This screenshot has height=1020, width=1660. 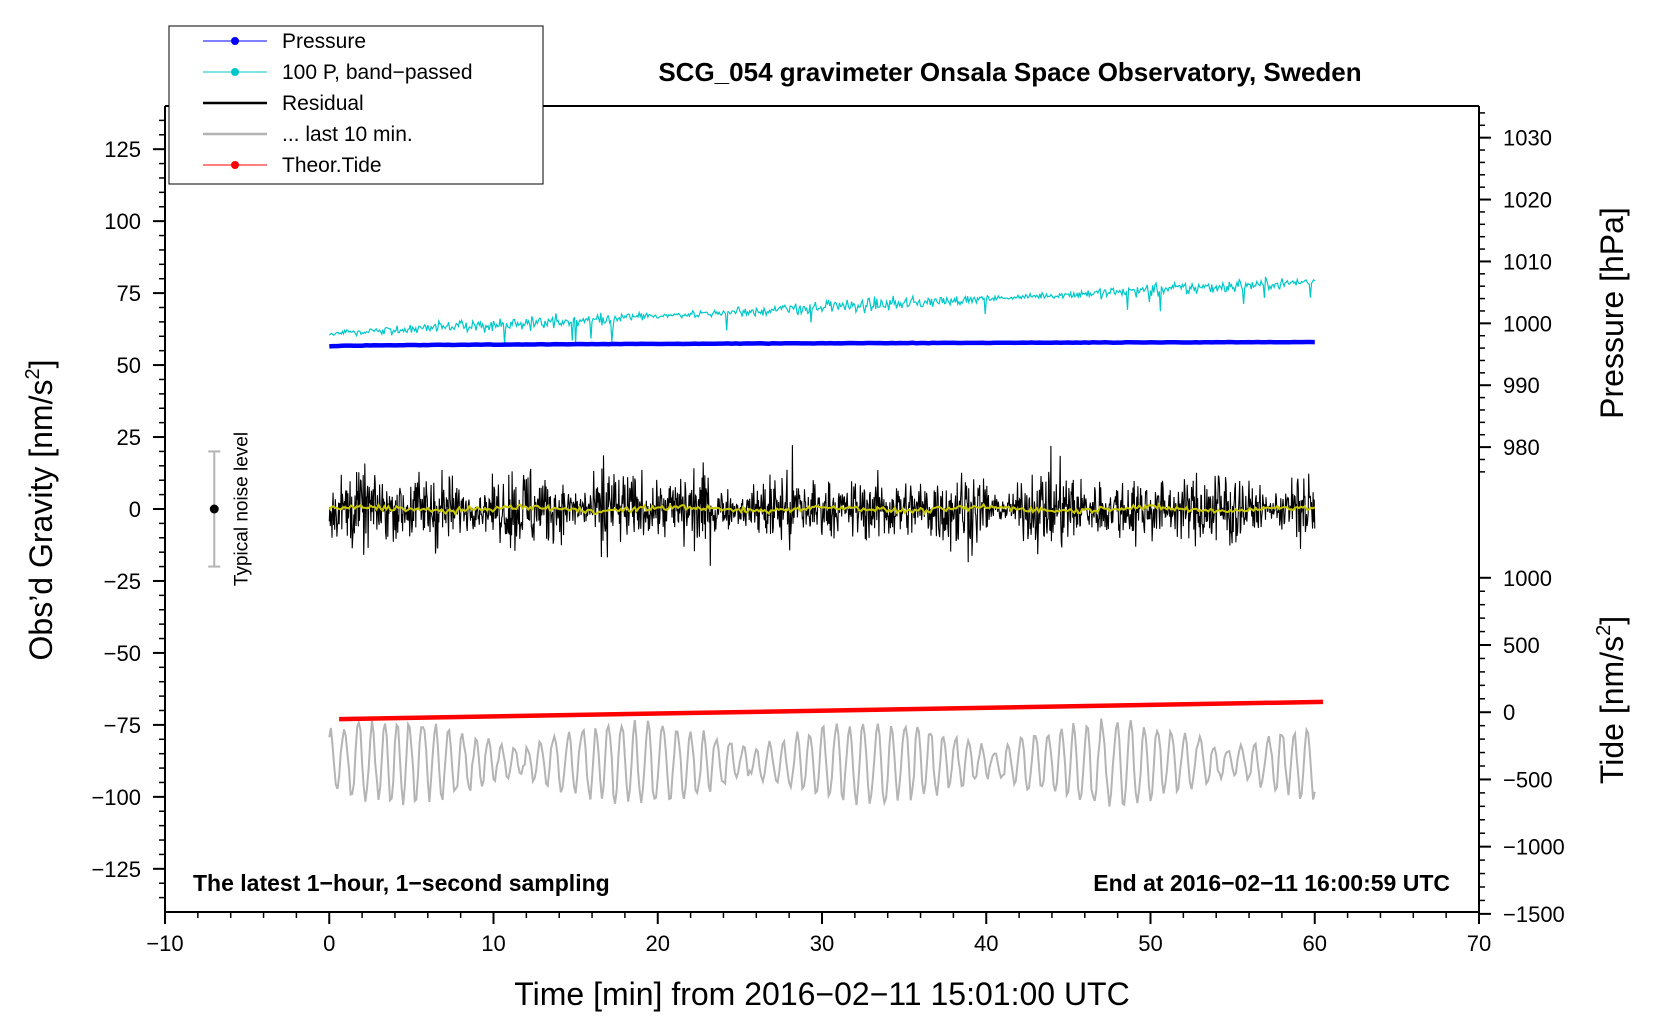 I want to click on y-axis-title: Obs’d Gravity [nm/s2], so click(x=40, y=510).